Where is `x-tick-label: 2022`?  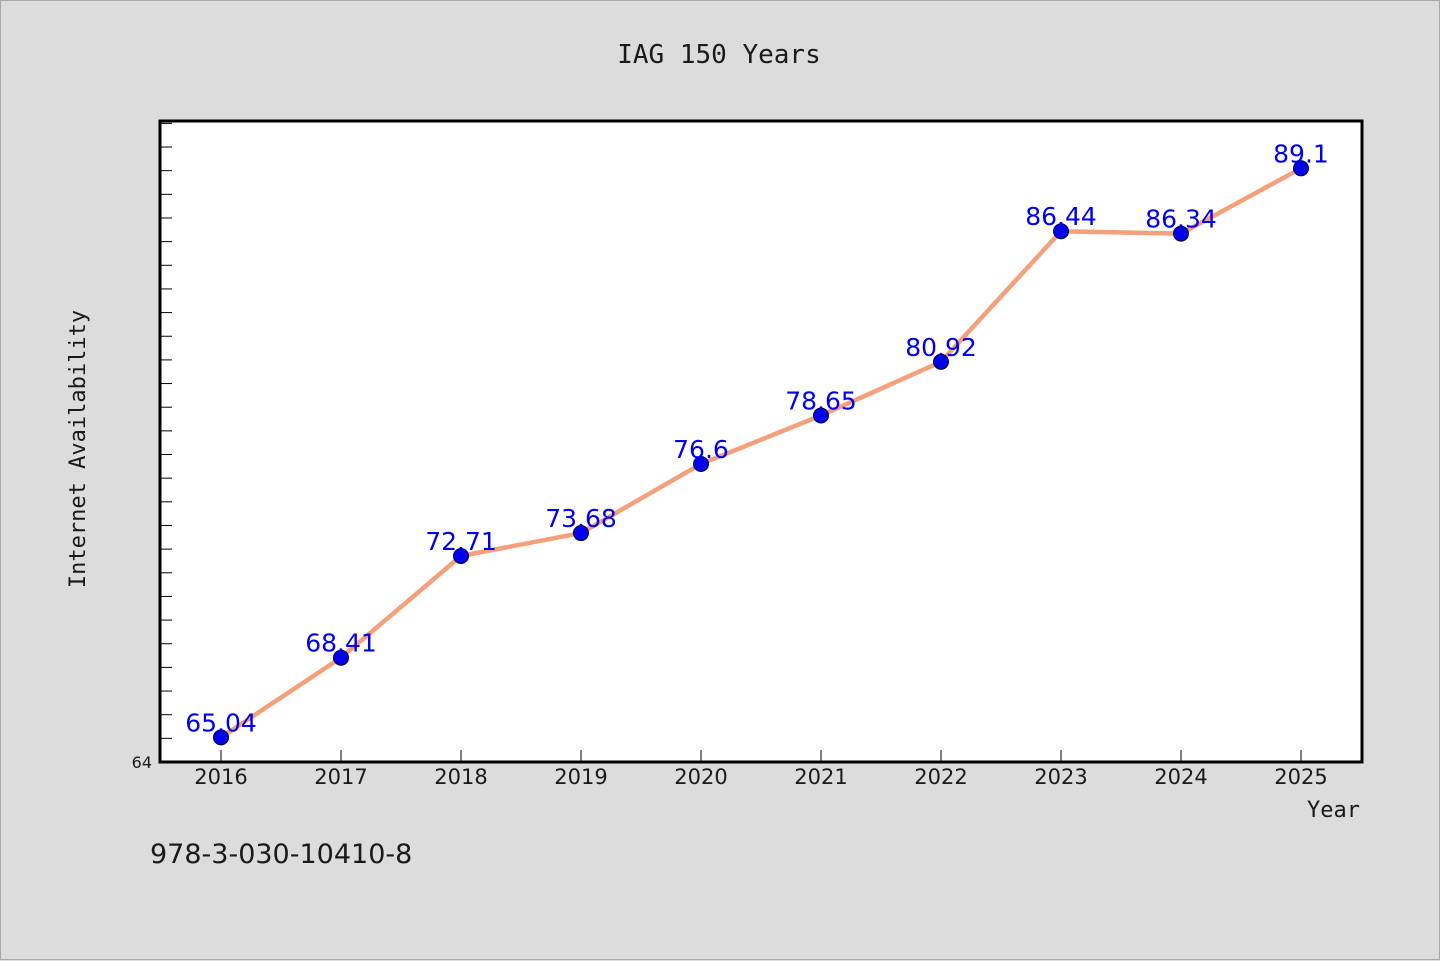
x-tick-label: 2022 is located at coordinates (940, 777).